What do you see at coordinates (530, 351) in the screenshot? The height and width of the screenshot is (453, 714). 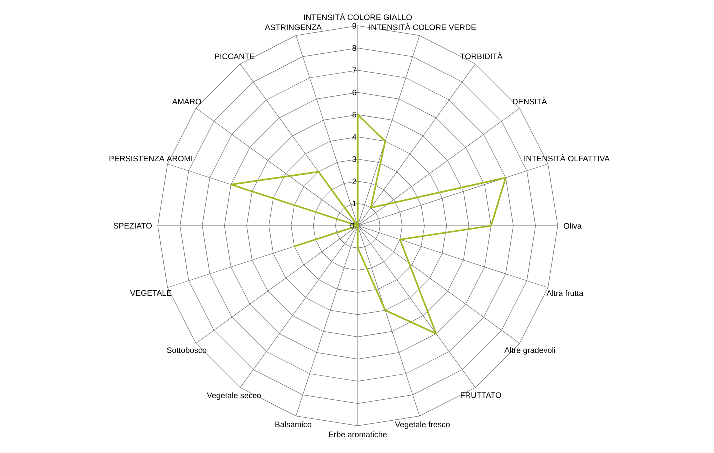 I see `spoke-label: Altre gradevoli` at bounding box center [530, 351].